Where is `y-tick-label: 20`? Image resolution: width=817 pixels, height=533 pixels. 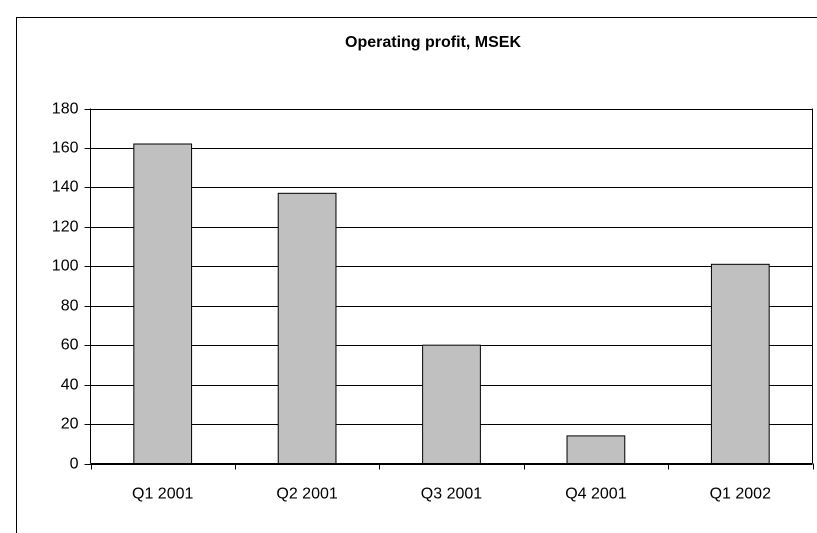 y-tick-label: 20 is located at coordinates (70, 424).